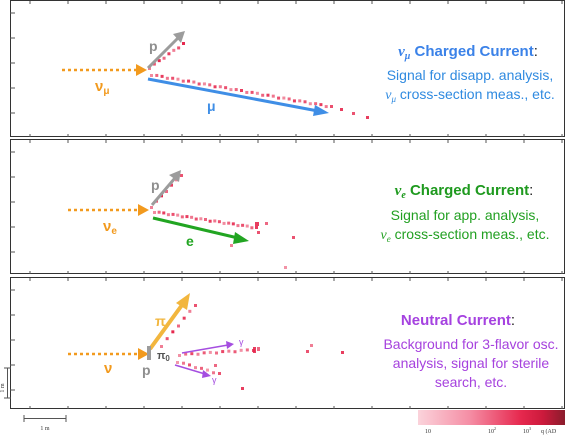  Describe the element at coordinates (491, 417) in the screenshot. I see `charge-colorbar` at that location.